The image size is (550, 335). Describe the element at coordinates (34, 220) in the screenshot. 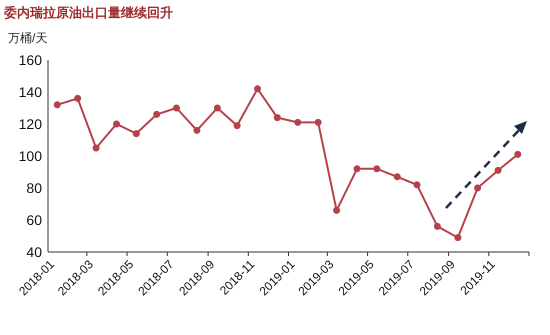

I see `y-tick-label: 60` at that location.